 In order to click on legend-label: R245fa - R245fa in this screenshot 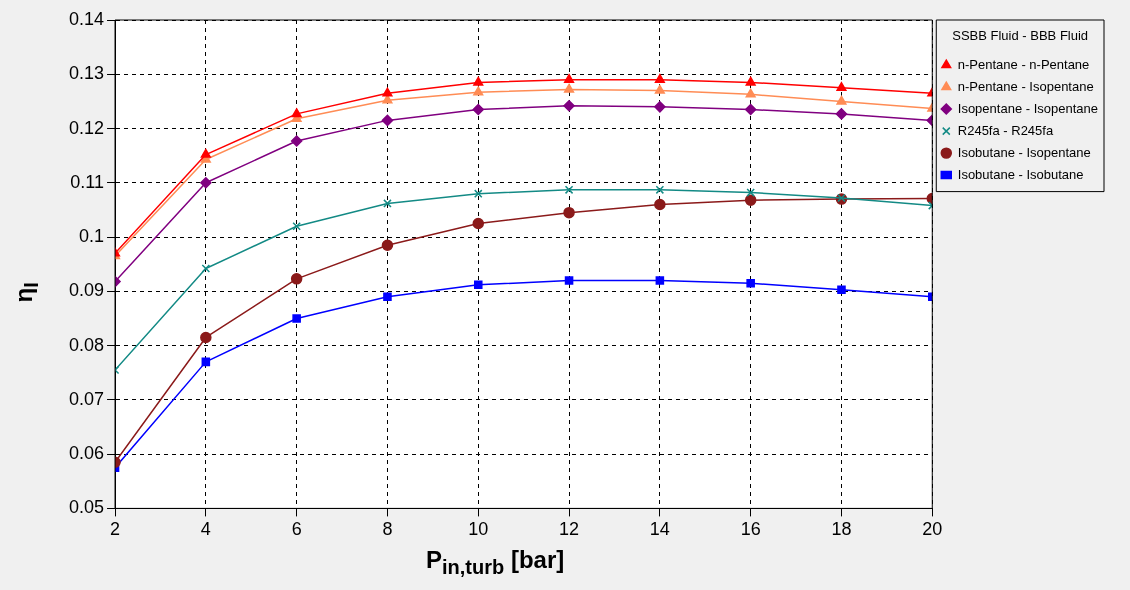, I will do `click(1005, 130)`.